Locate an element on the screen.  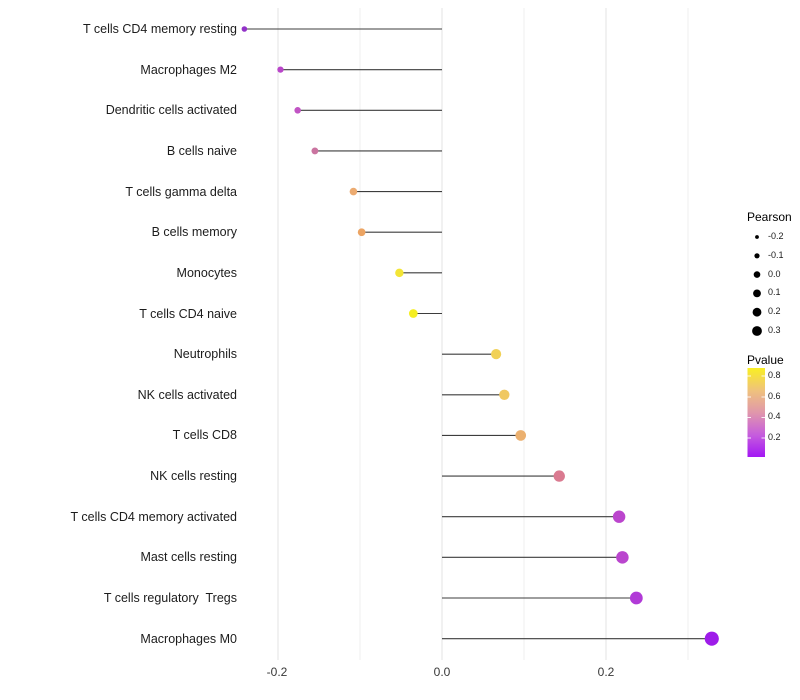
category-label: Neutrophils is located at coordinates (205, 354).